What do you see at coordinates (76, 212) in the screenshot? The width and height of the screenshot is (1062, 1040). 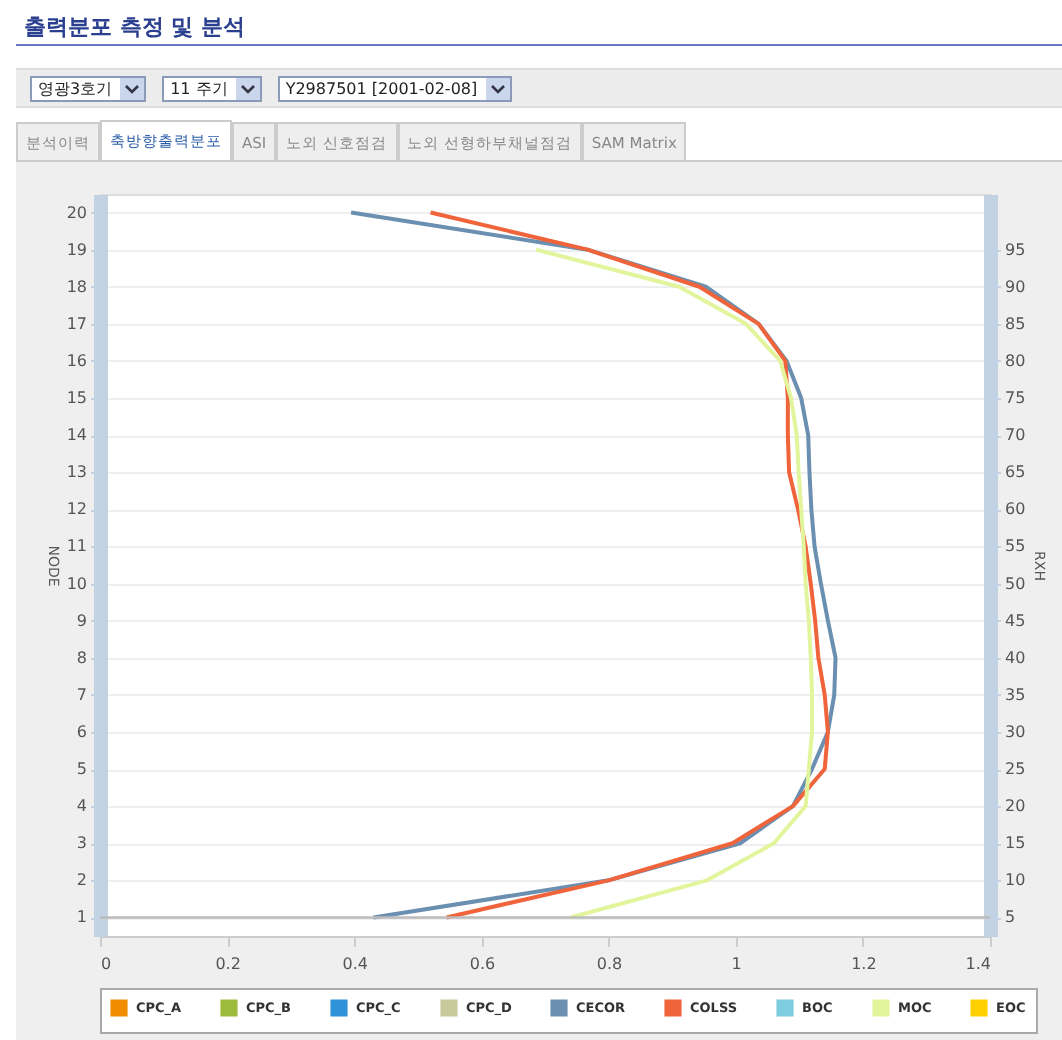 I see `y-tick-label: 20` at bounding box center [76, 212].